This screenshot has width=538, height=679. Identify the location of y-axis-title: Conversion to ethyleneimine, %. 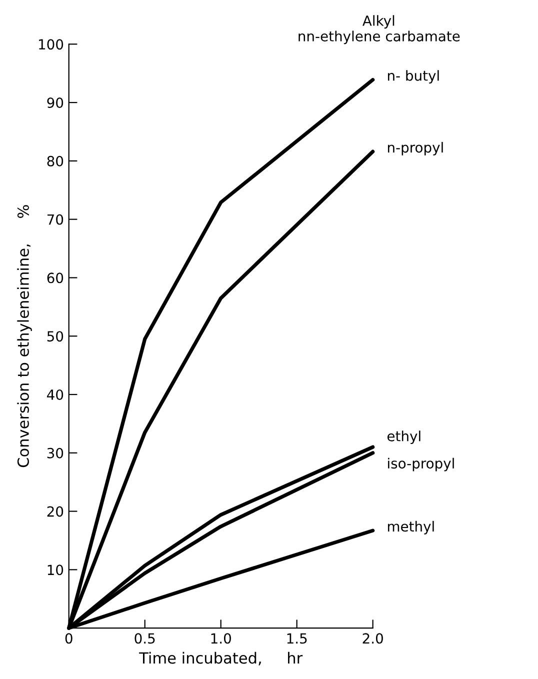
(24, 336).